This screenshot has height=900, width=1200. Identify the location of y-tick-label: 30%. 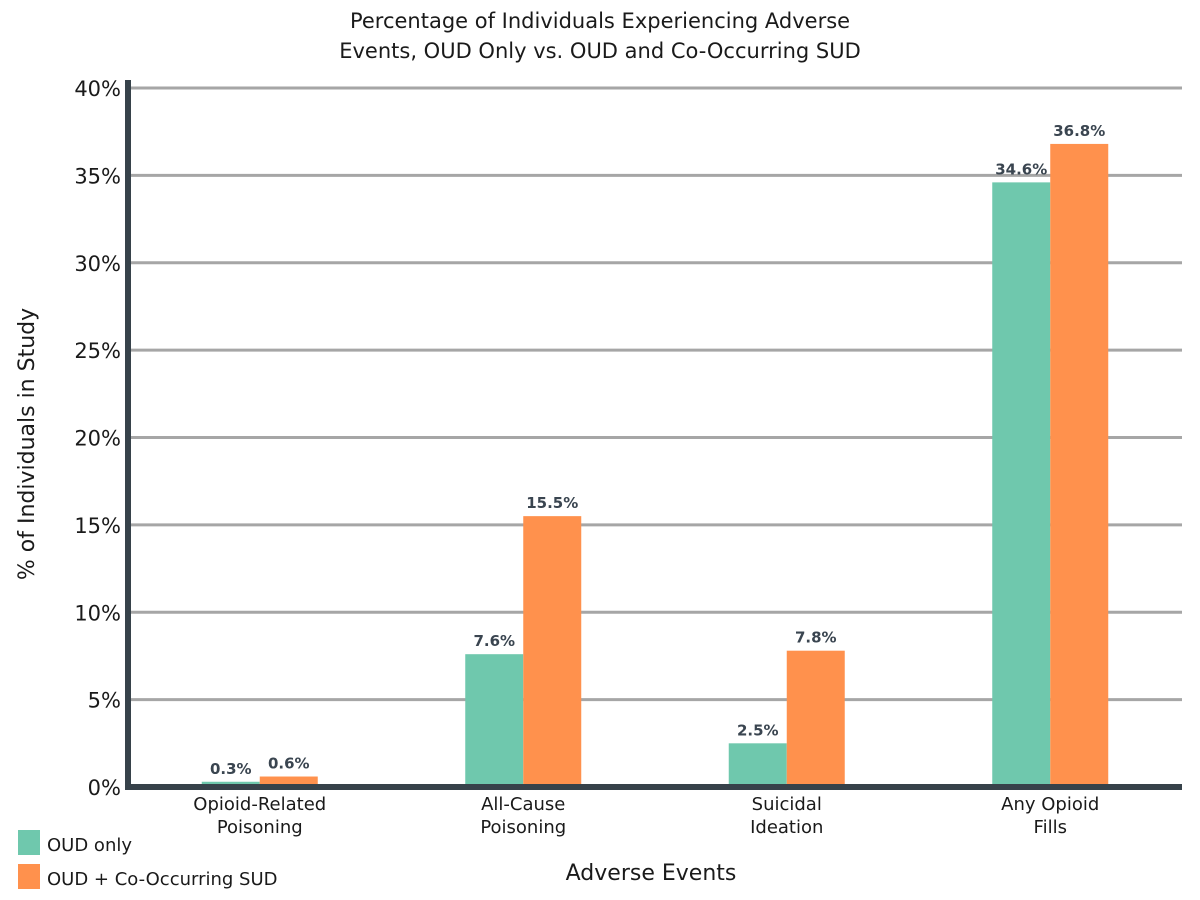
(97, 264).